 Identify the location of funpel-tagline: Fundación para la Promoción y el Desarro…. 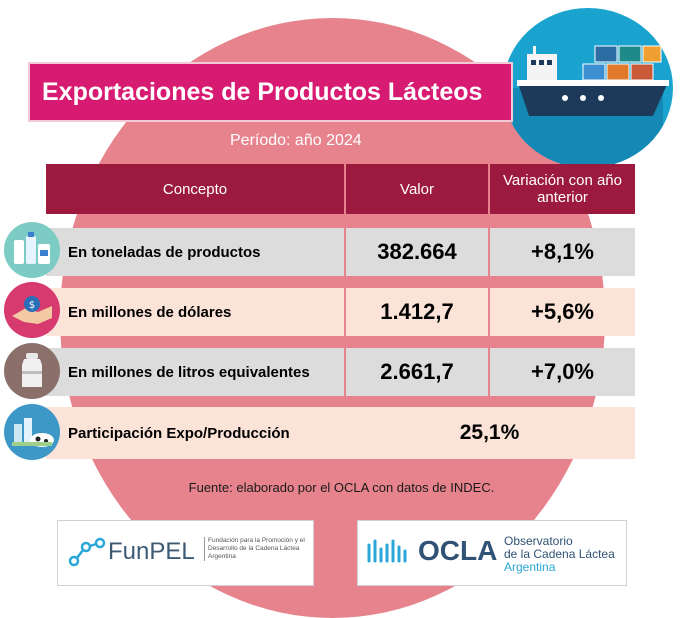
(258, 549).